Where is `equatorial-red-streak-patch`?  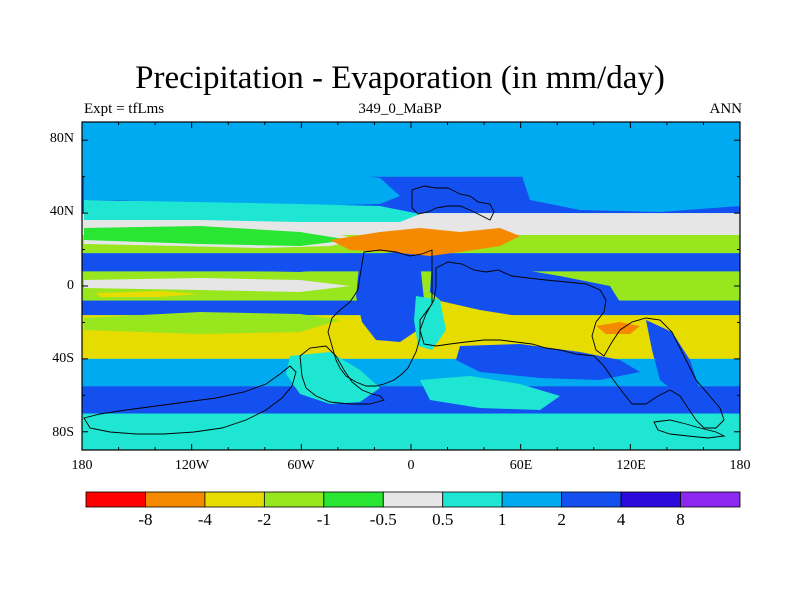
equatorial-red-streak-patch is located at coordinates (148, 294).